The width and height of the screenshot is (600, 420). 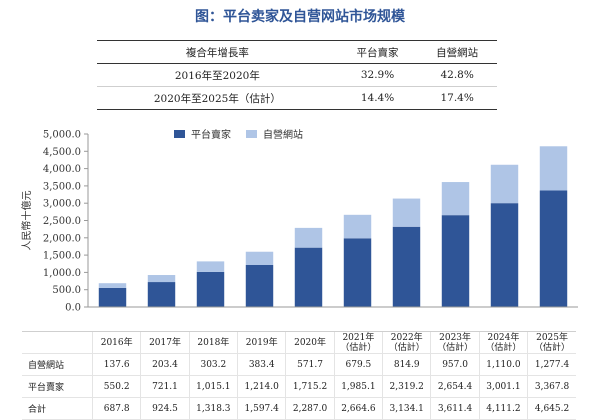 What do you see at coordinates (551, 386) in the screenshot?
I see `data-table-cell: 3,367.8` at bounding box center [551, 386].